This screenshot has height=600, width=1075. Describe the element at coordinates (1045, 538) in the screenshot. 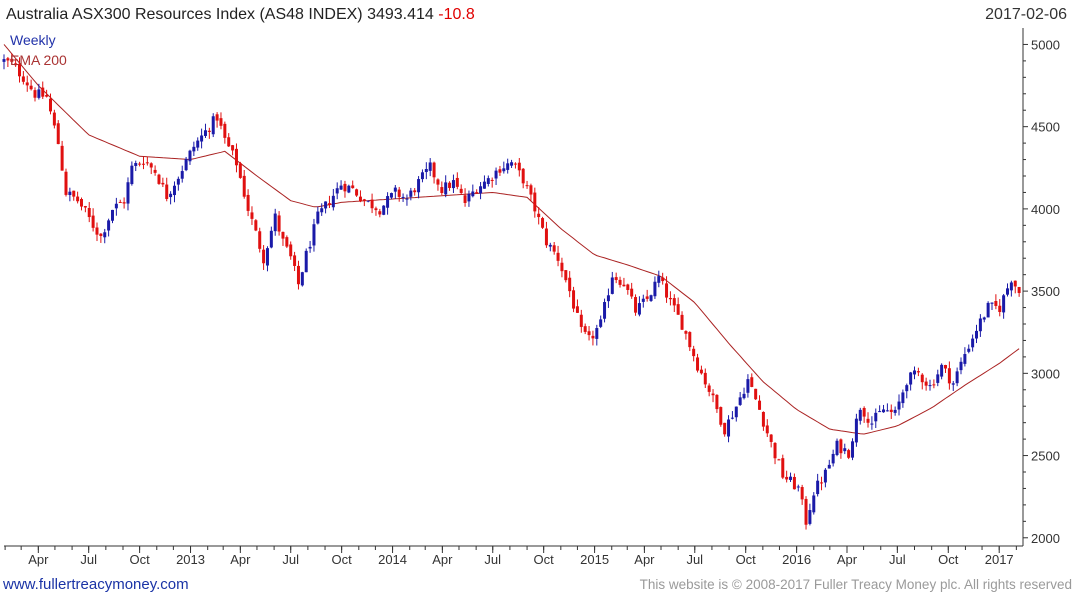

I see `y-tick-label: 2000` at that location.